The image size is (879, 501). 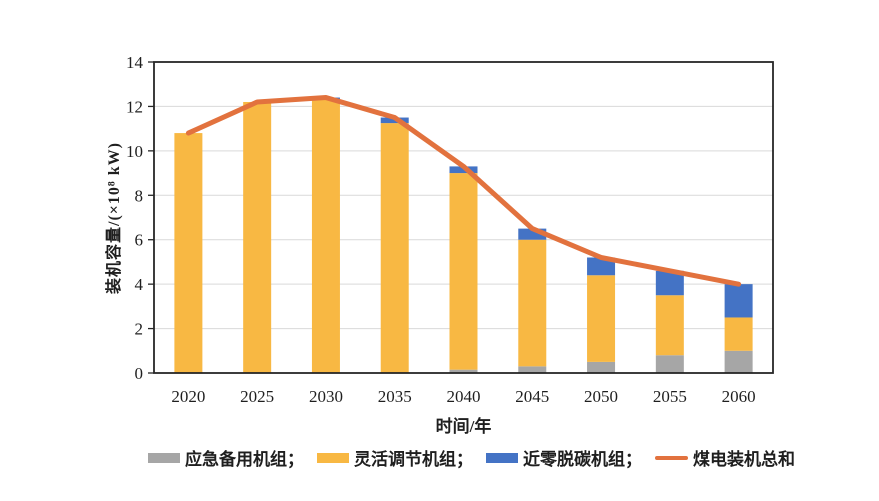 I want to click on orange-line-icon, so click(x=671, y=457).